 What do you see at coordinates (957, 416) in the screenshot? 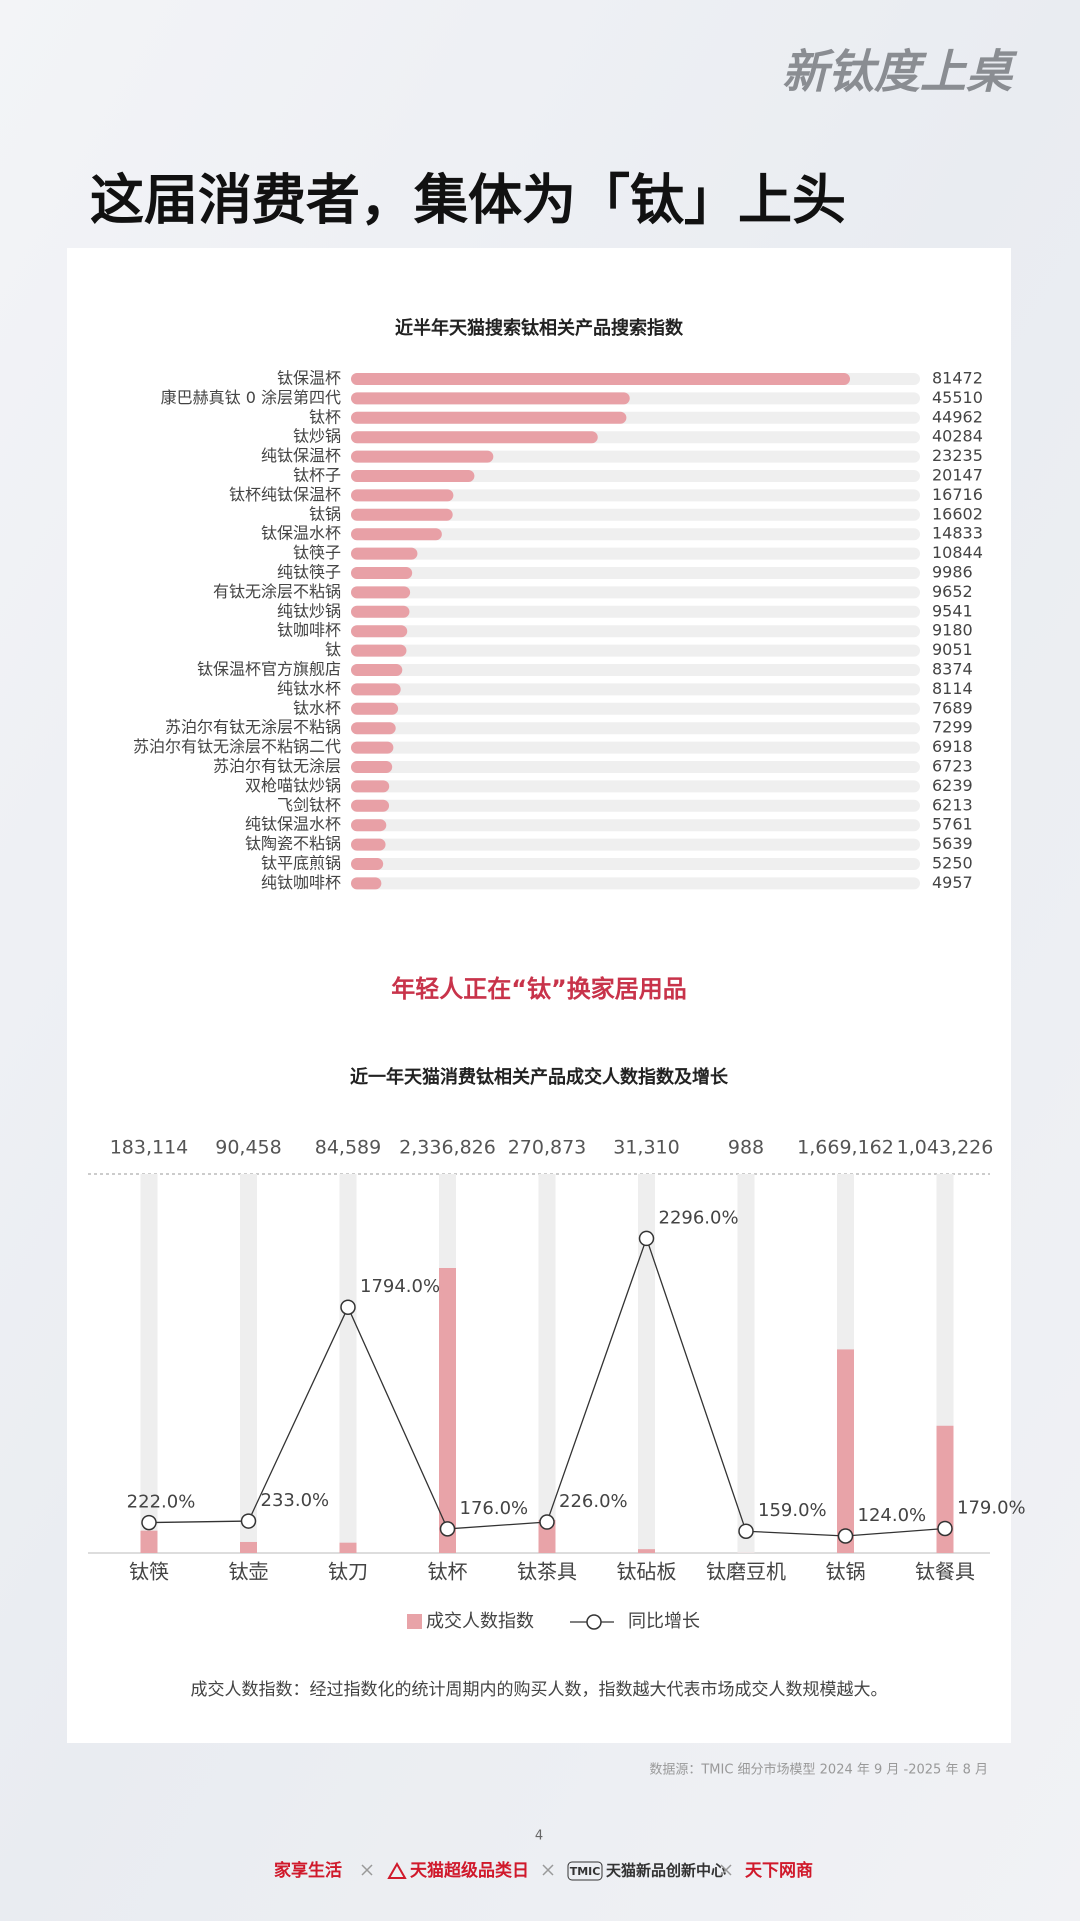
I see `value-label: 44962` at bounding box center [957, 416].